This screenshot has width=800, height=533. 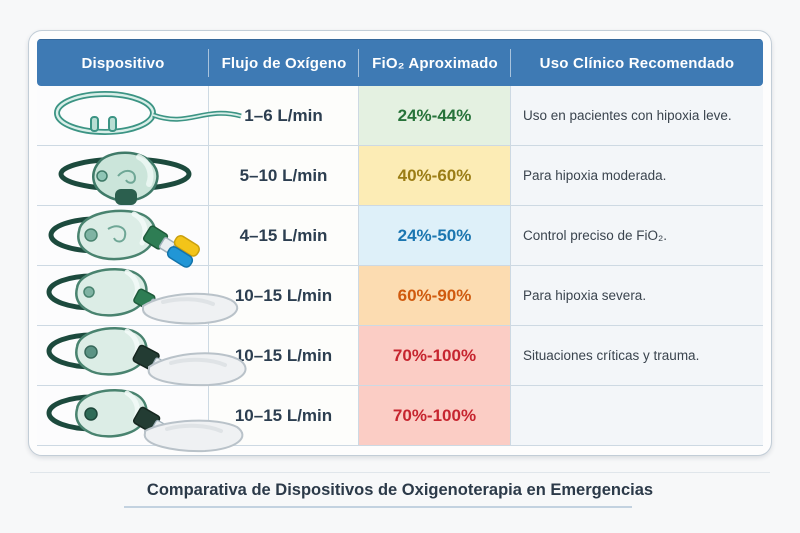 I want to click on table-row-2-use: Para hipoxia moderada., so click(x=637, y=176).